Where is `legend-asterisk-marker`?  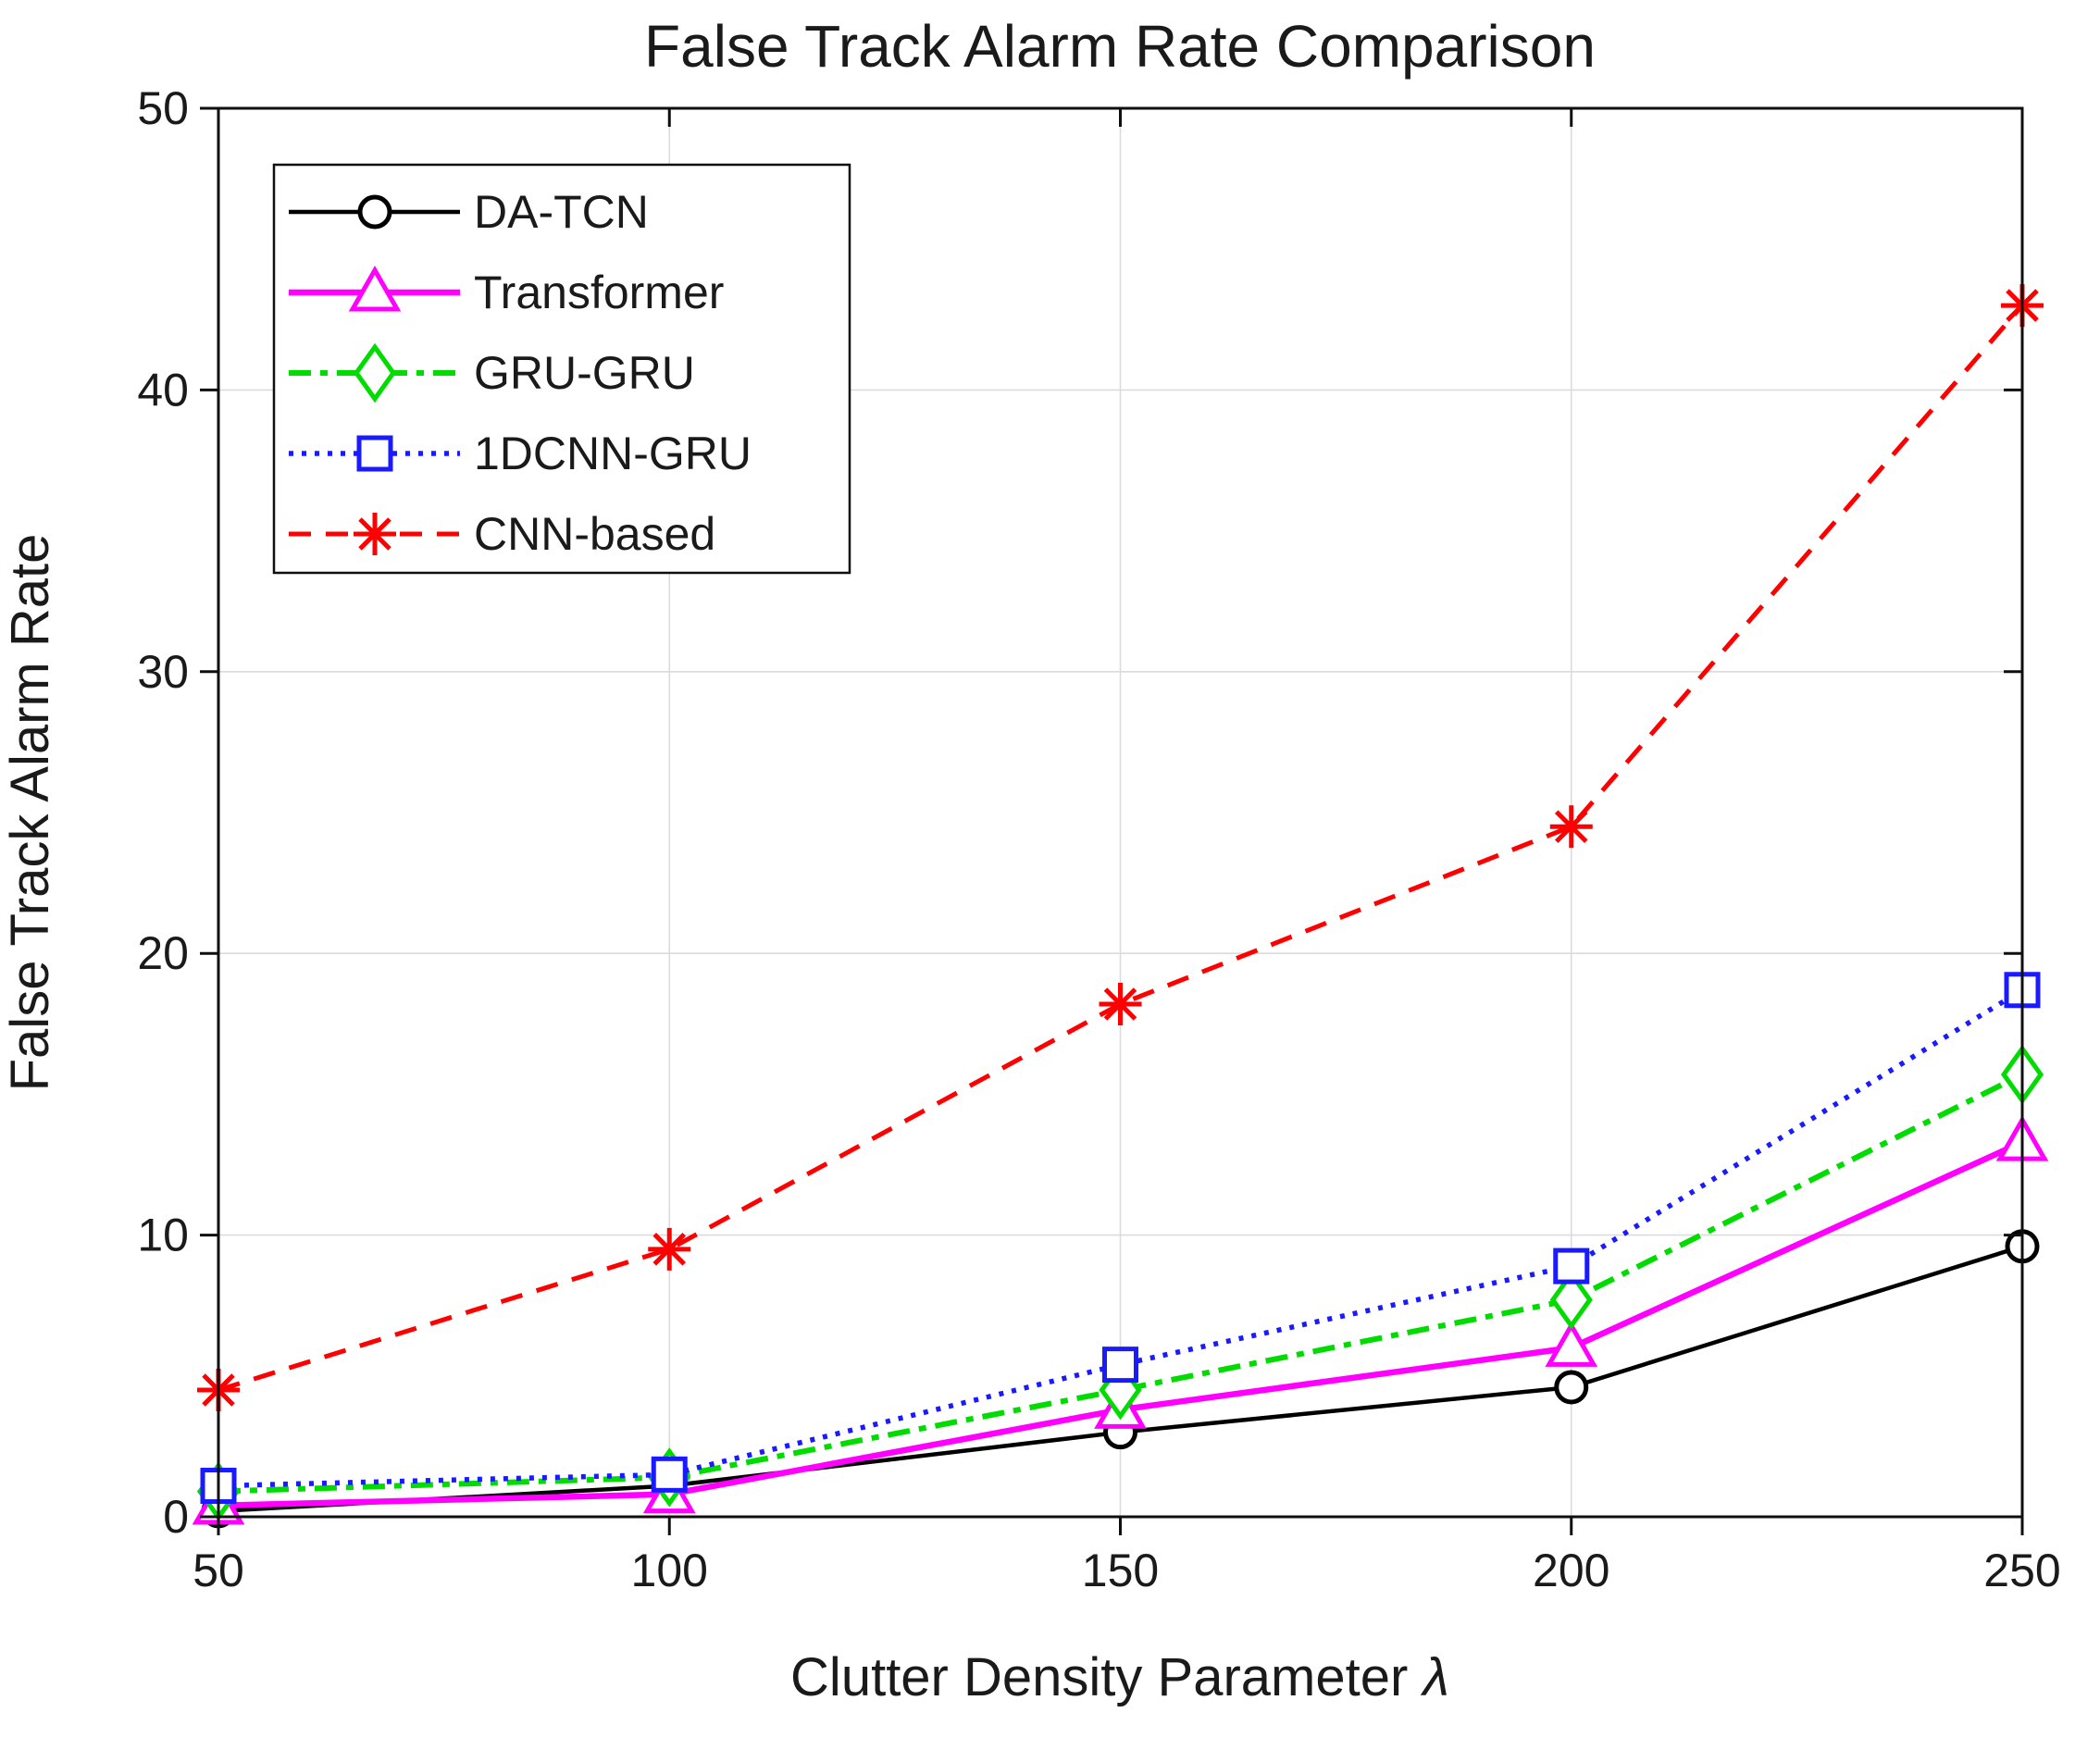 legend-asterisk-marker is located at coordinates (375, 534).